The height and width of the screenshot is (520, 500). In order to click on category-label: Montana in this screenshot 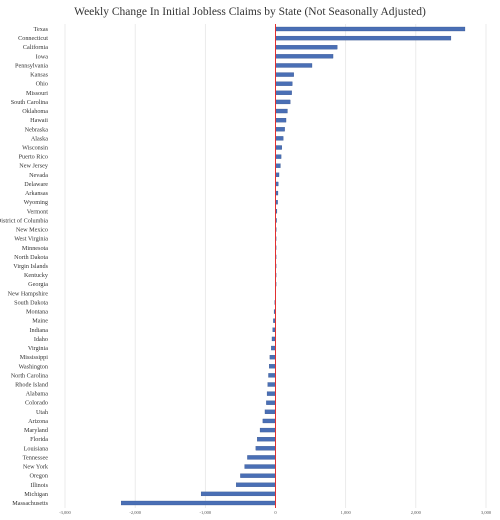, I will do `click(37, 312)`.